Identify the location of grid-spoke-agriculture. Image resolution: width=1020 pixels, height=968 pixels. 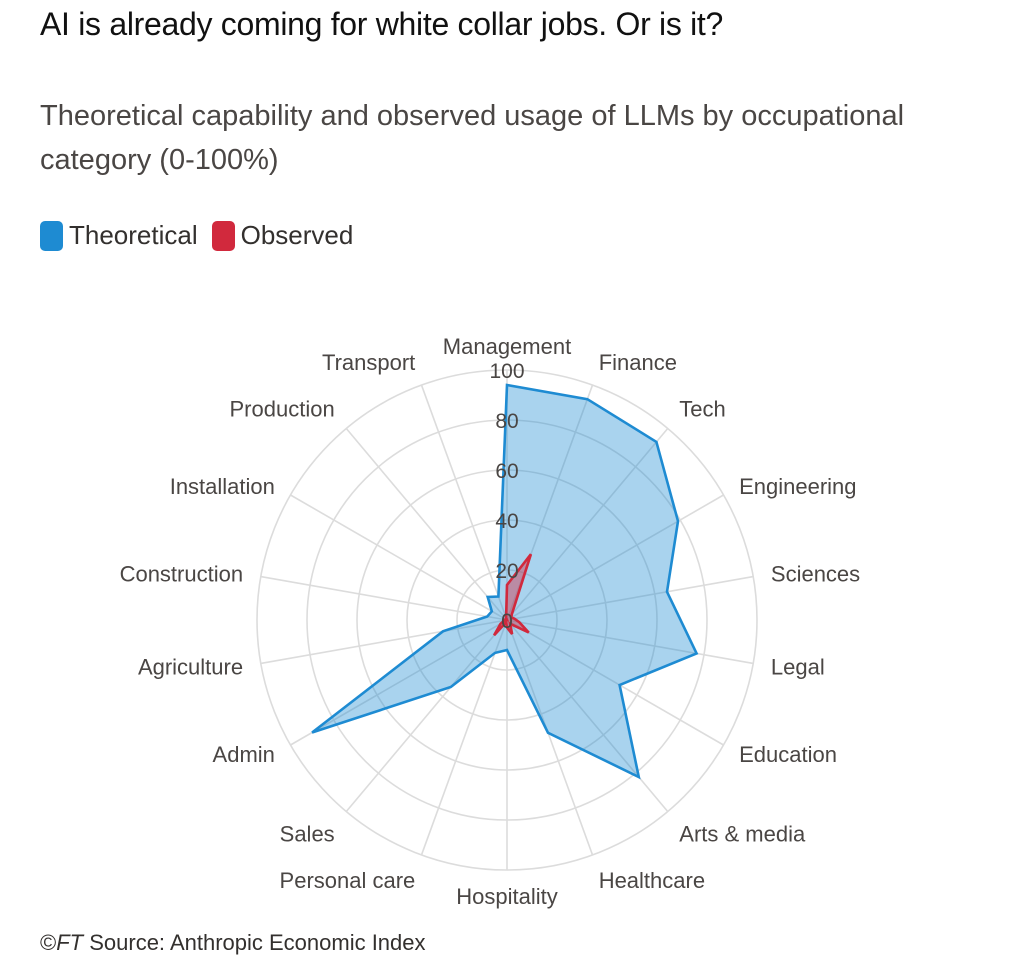
(384, 642).